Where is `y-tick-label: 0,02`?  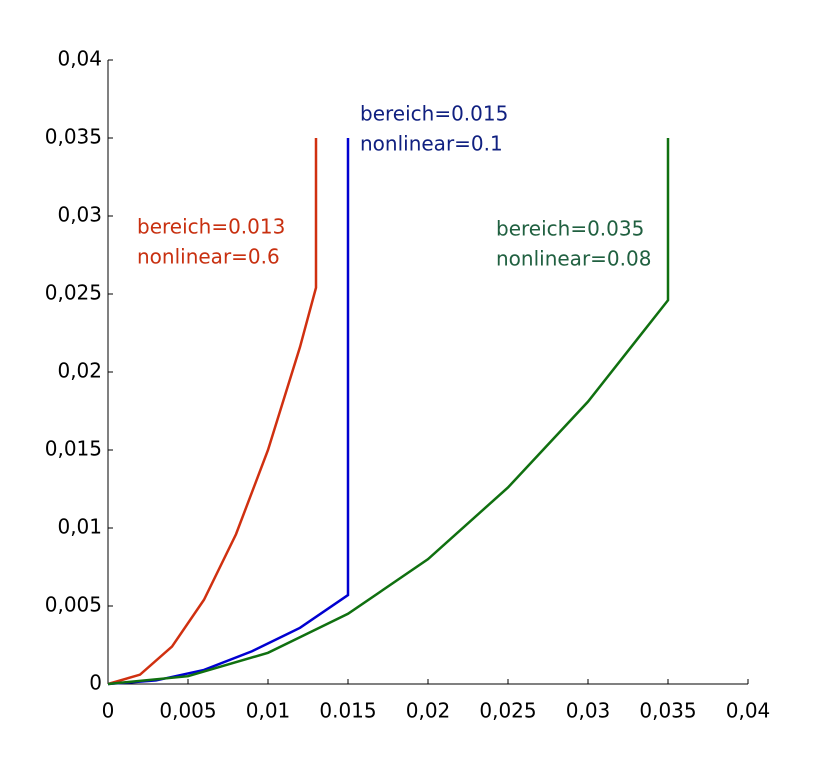
y-tick-label: 0,02 is located at coordinates (79, 371).